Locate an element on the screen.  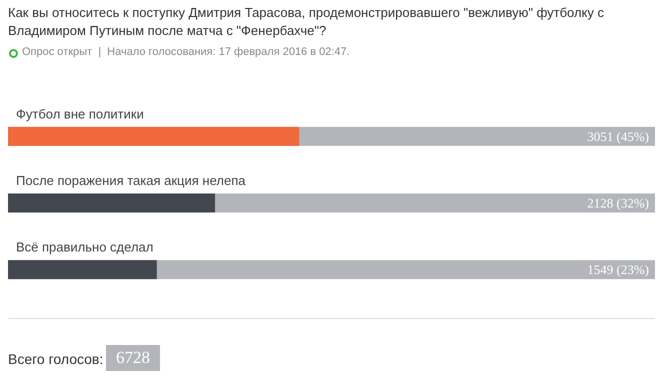
y-tick-label: Всё правильно сделал is located at coordinates (85, 247).